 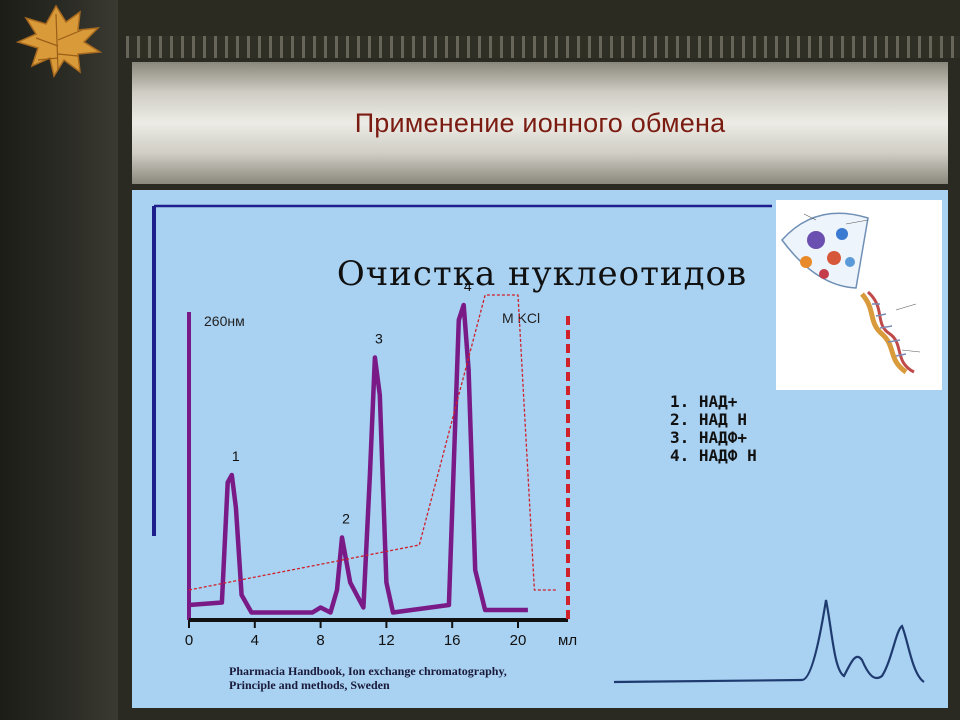 I want to click on legend-item: 1. НАД+, so click(x=704, y=401).